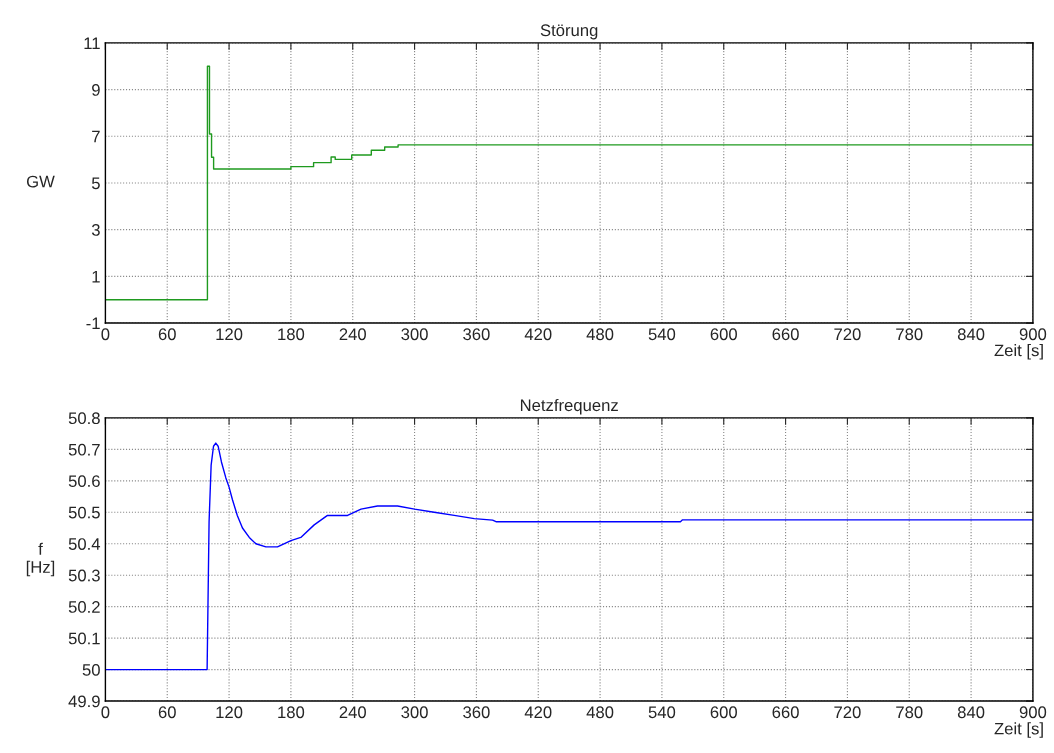 This screenshot has height=753, width=1054. I want to click on y-tick-label: 11, so click(92, 43).